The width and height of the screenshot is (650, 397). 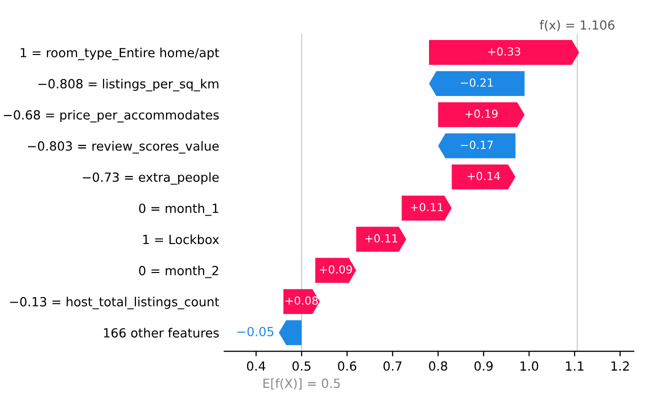 What do you see at coordinates (301, 366) in the screenshot?
I see `x-tick-label: 0.5` at bounding box center [301, 366].